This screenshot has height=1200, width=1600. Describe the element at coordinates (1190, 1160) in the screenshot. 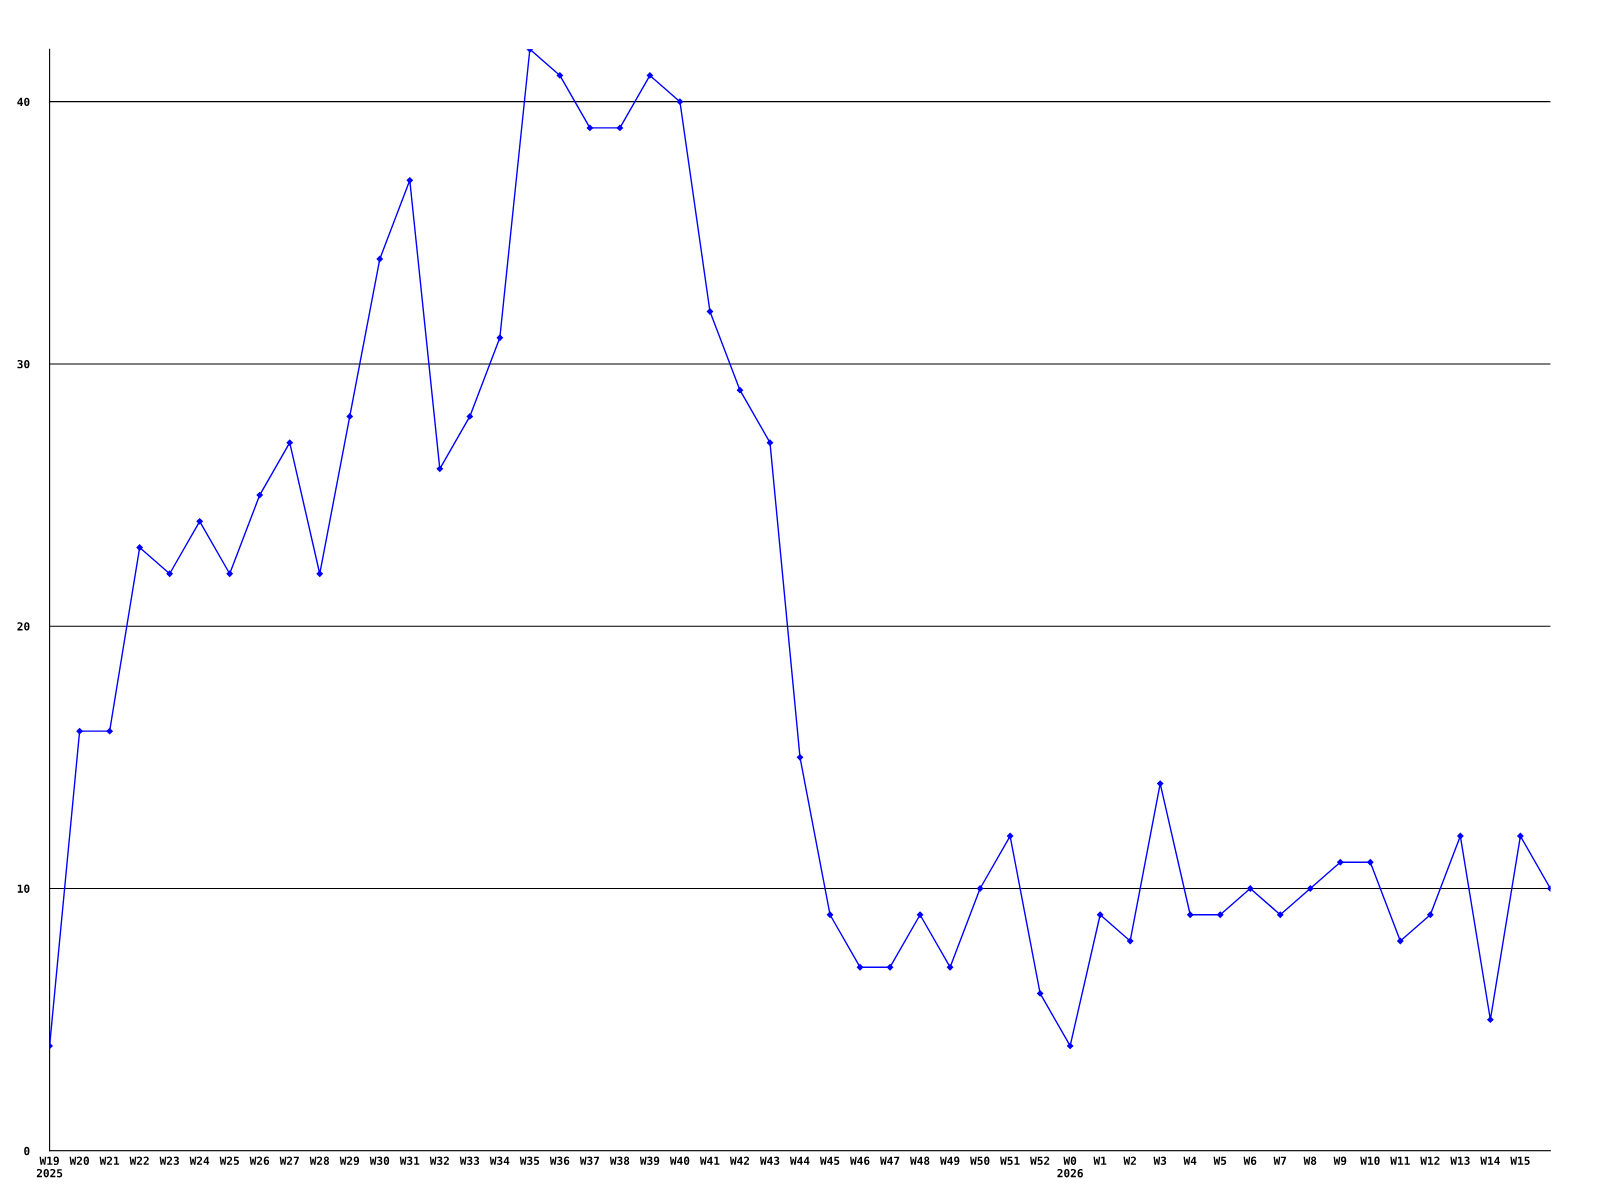

I see `x-tick-label: W4` at that location.